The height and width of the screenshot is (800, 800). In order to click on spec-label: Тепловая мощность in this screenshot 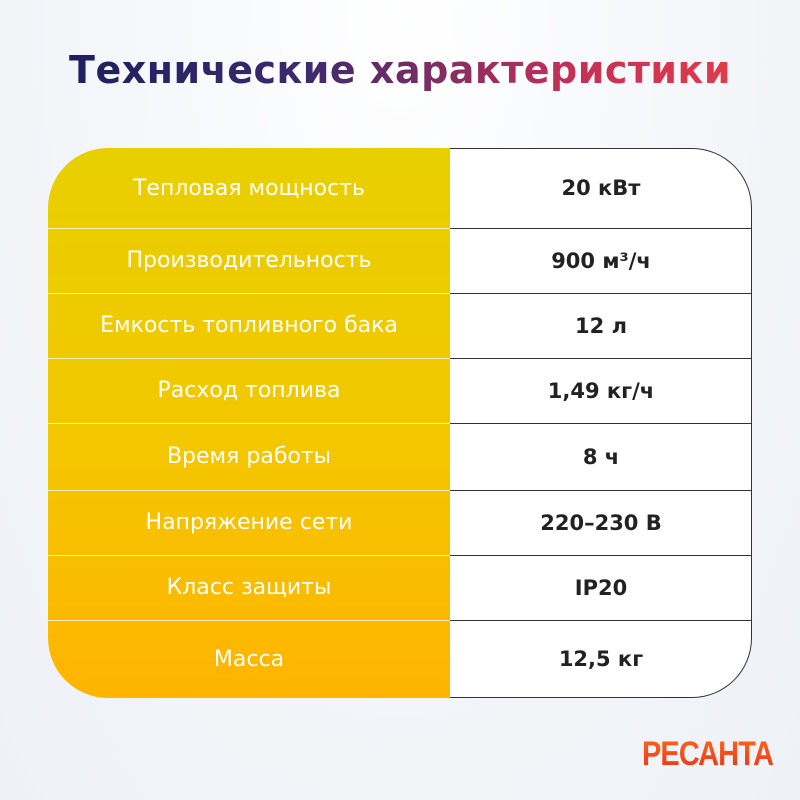, I will do `click(249, 188)`.